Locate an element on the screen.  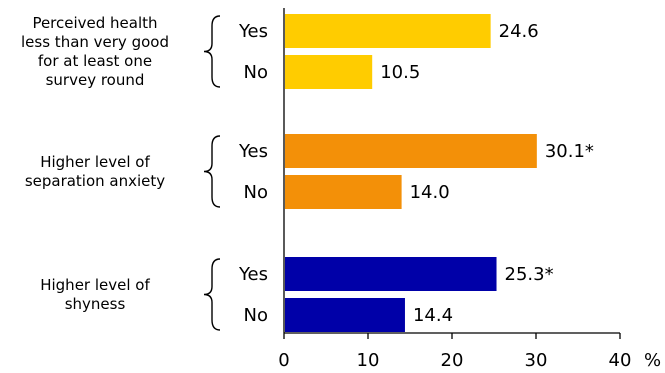
group-label-line: survey round is located at coordinates (95, 80).